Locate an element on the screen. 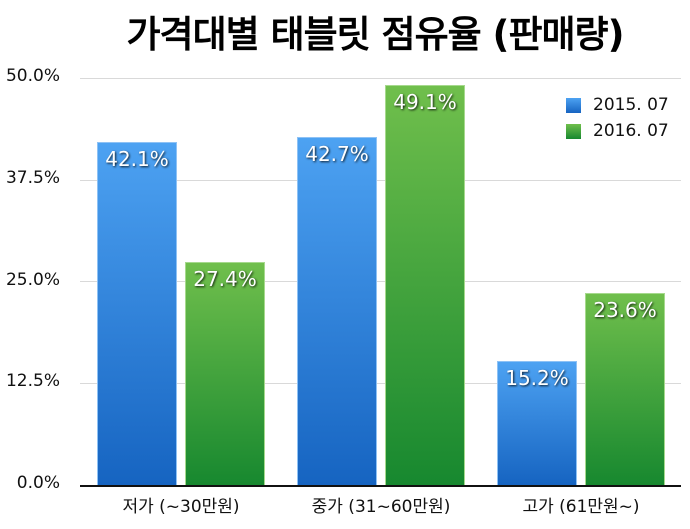  bar-2016-low: 27.4% is located at coordinates (225, 373).